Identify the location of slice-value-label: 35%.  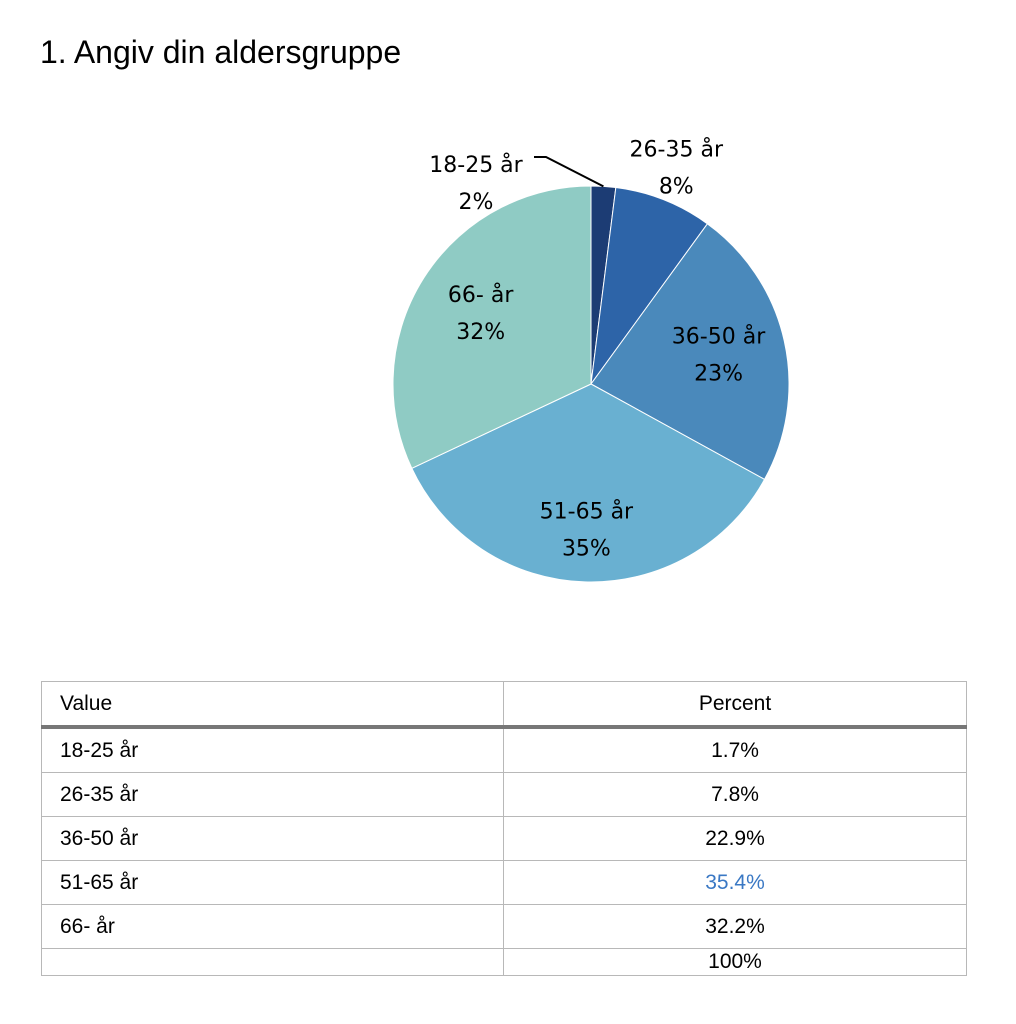
(586, 548).